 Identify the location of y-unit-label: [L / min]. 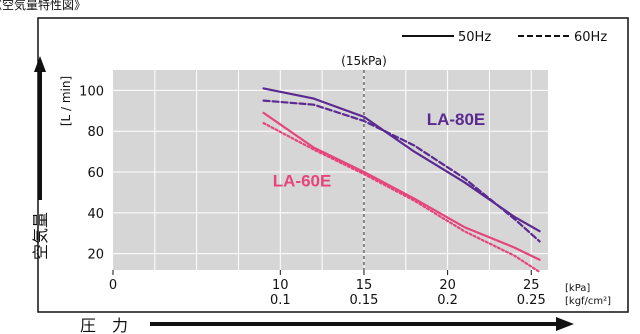
(66, 101).